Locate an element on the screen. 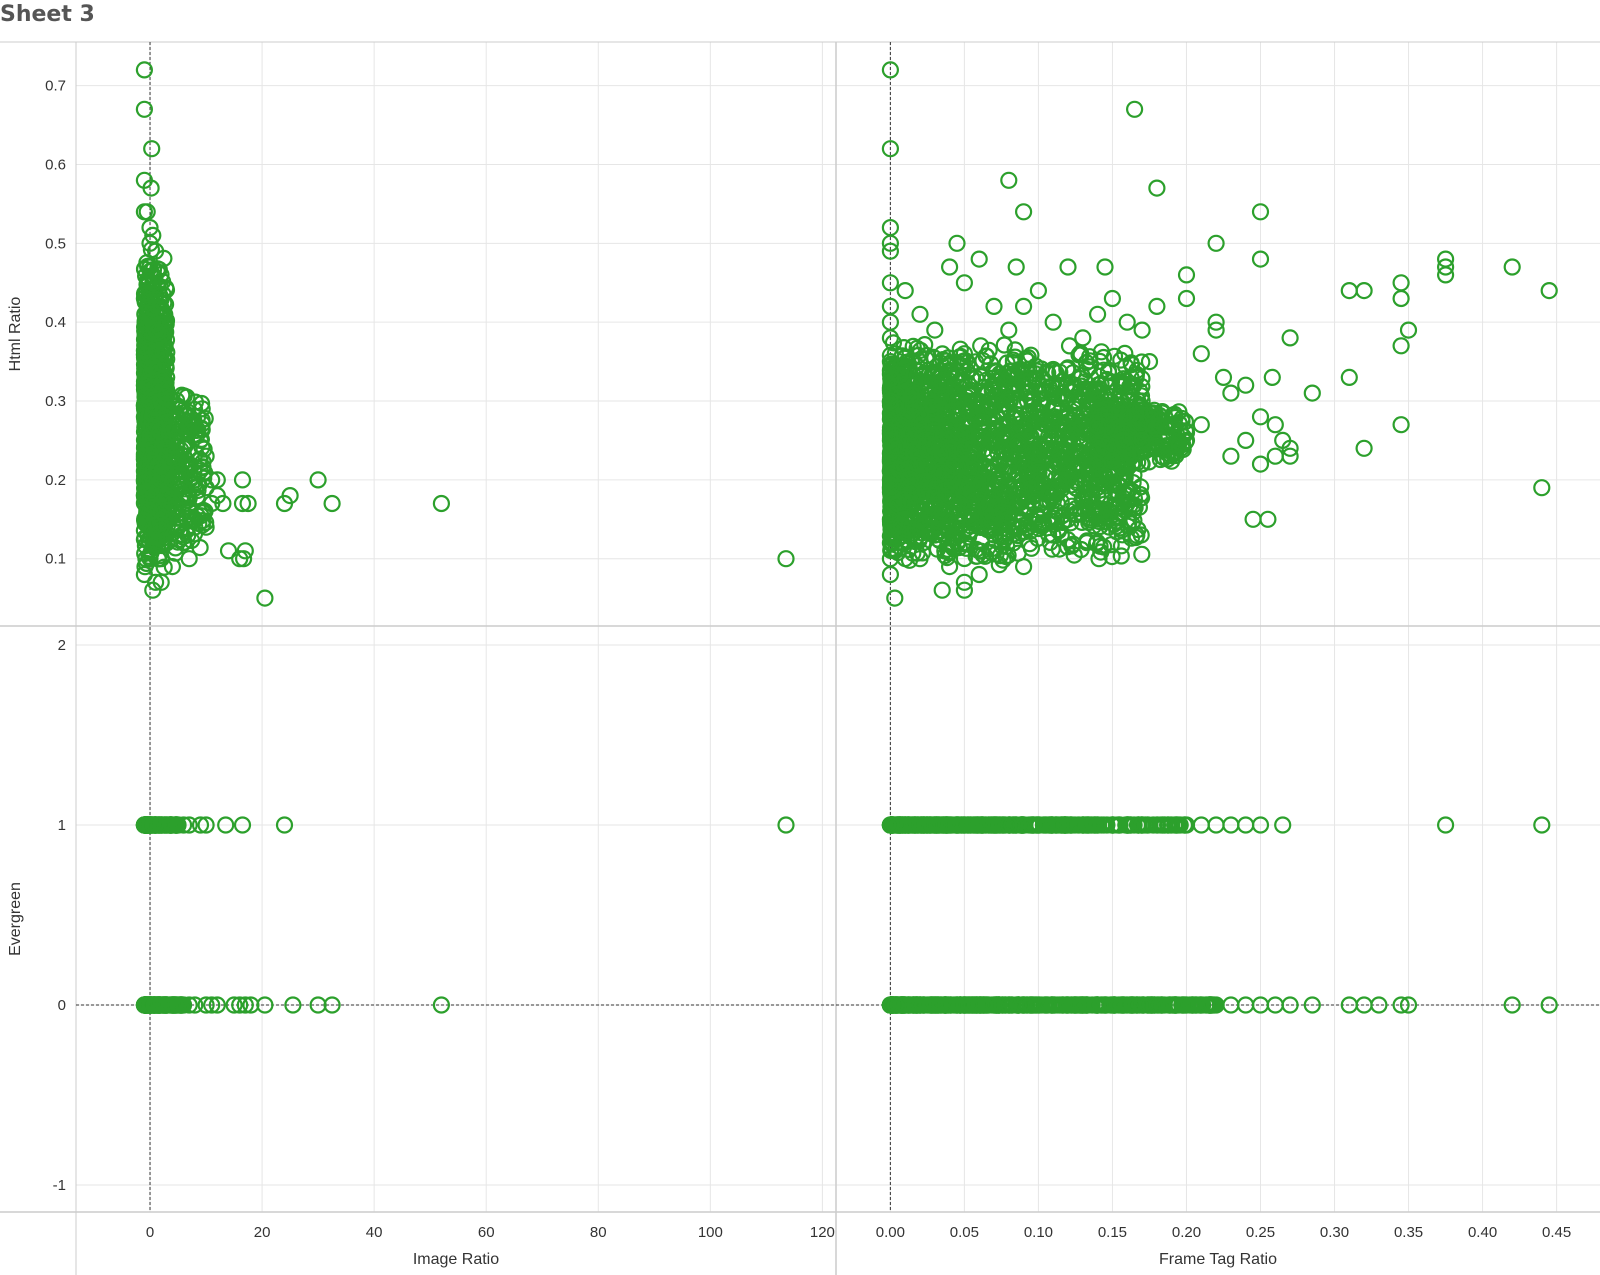  y-tick-label: -1 is located at coordinates (59, 1185).